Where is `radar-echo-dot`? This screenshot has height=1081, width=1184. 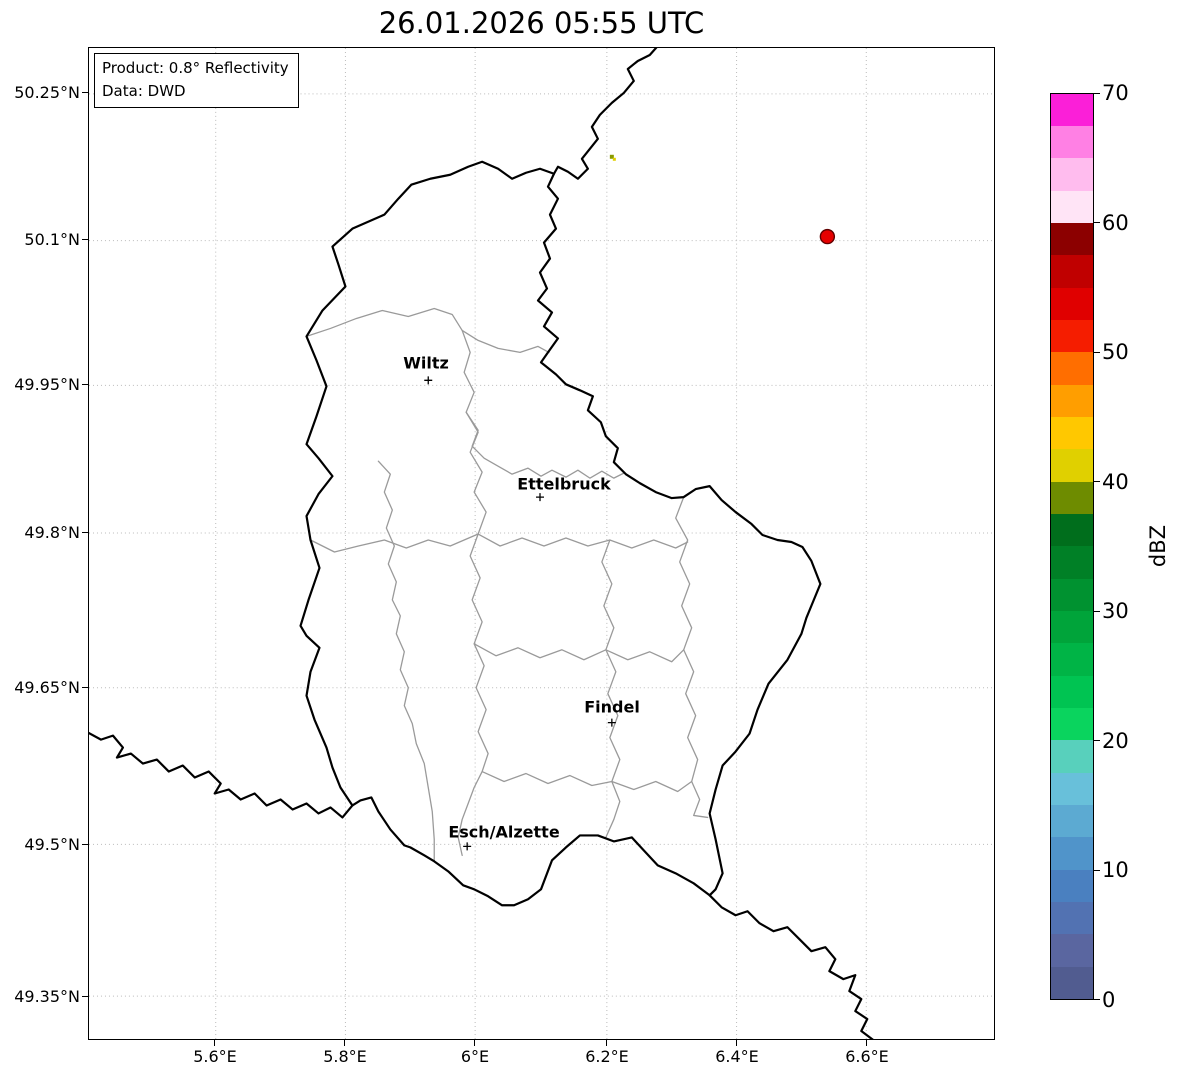 radar-echo-dot is located at coordinates (827, 236).